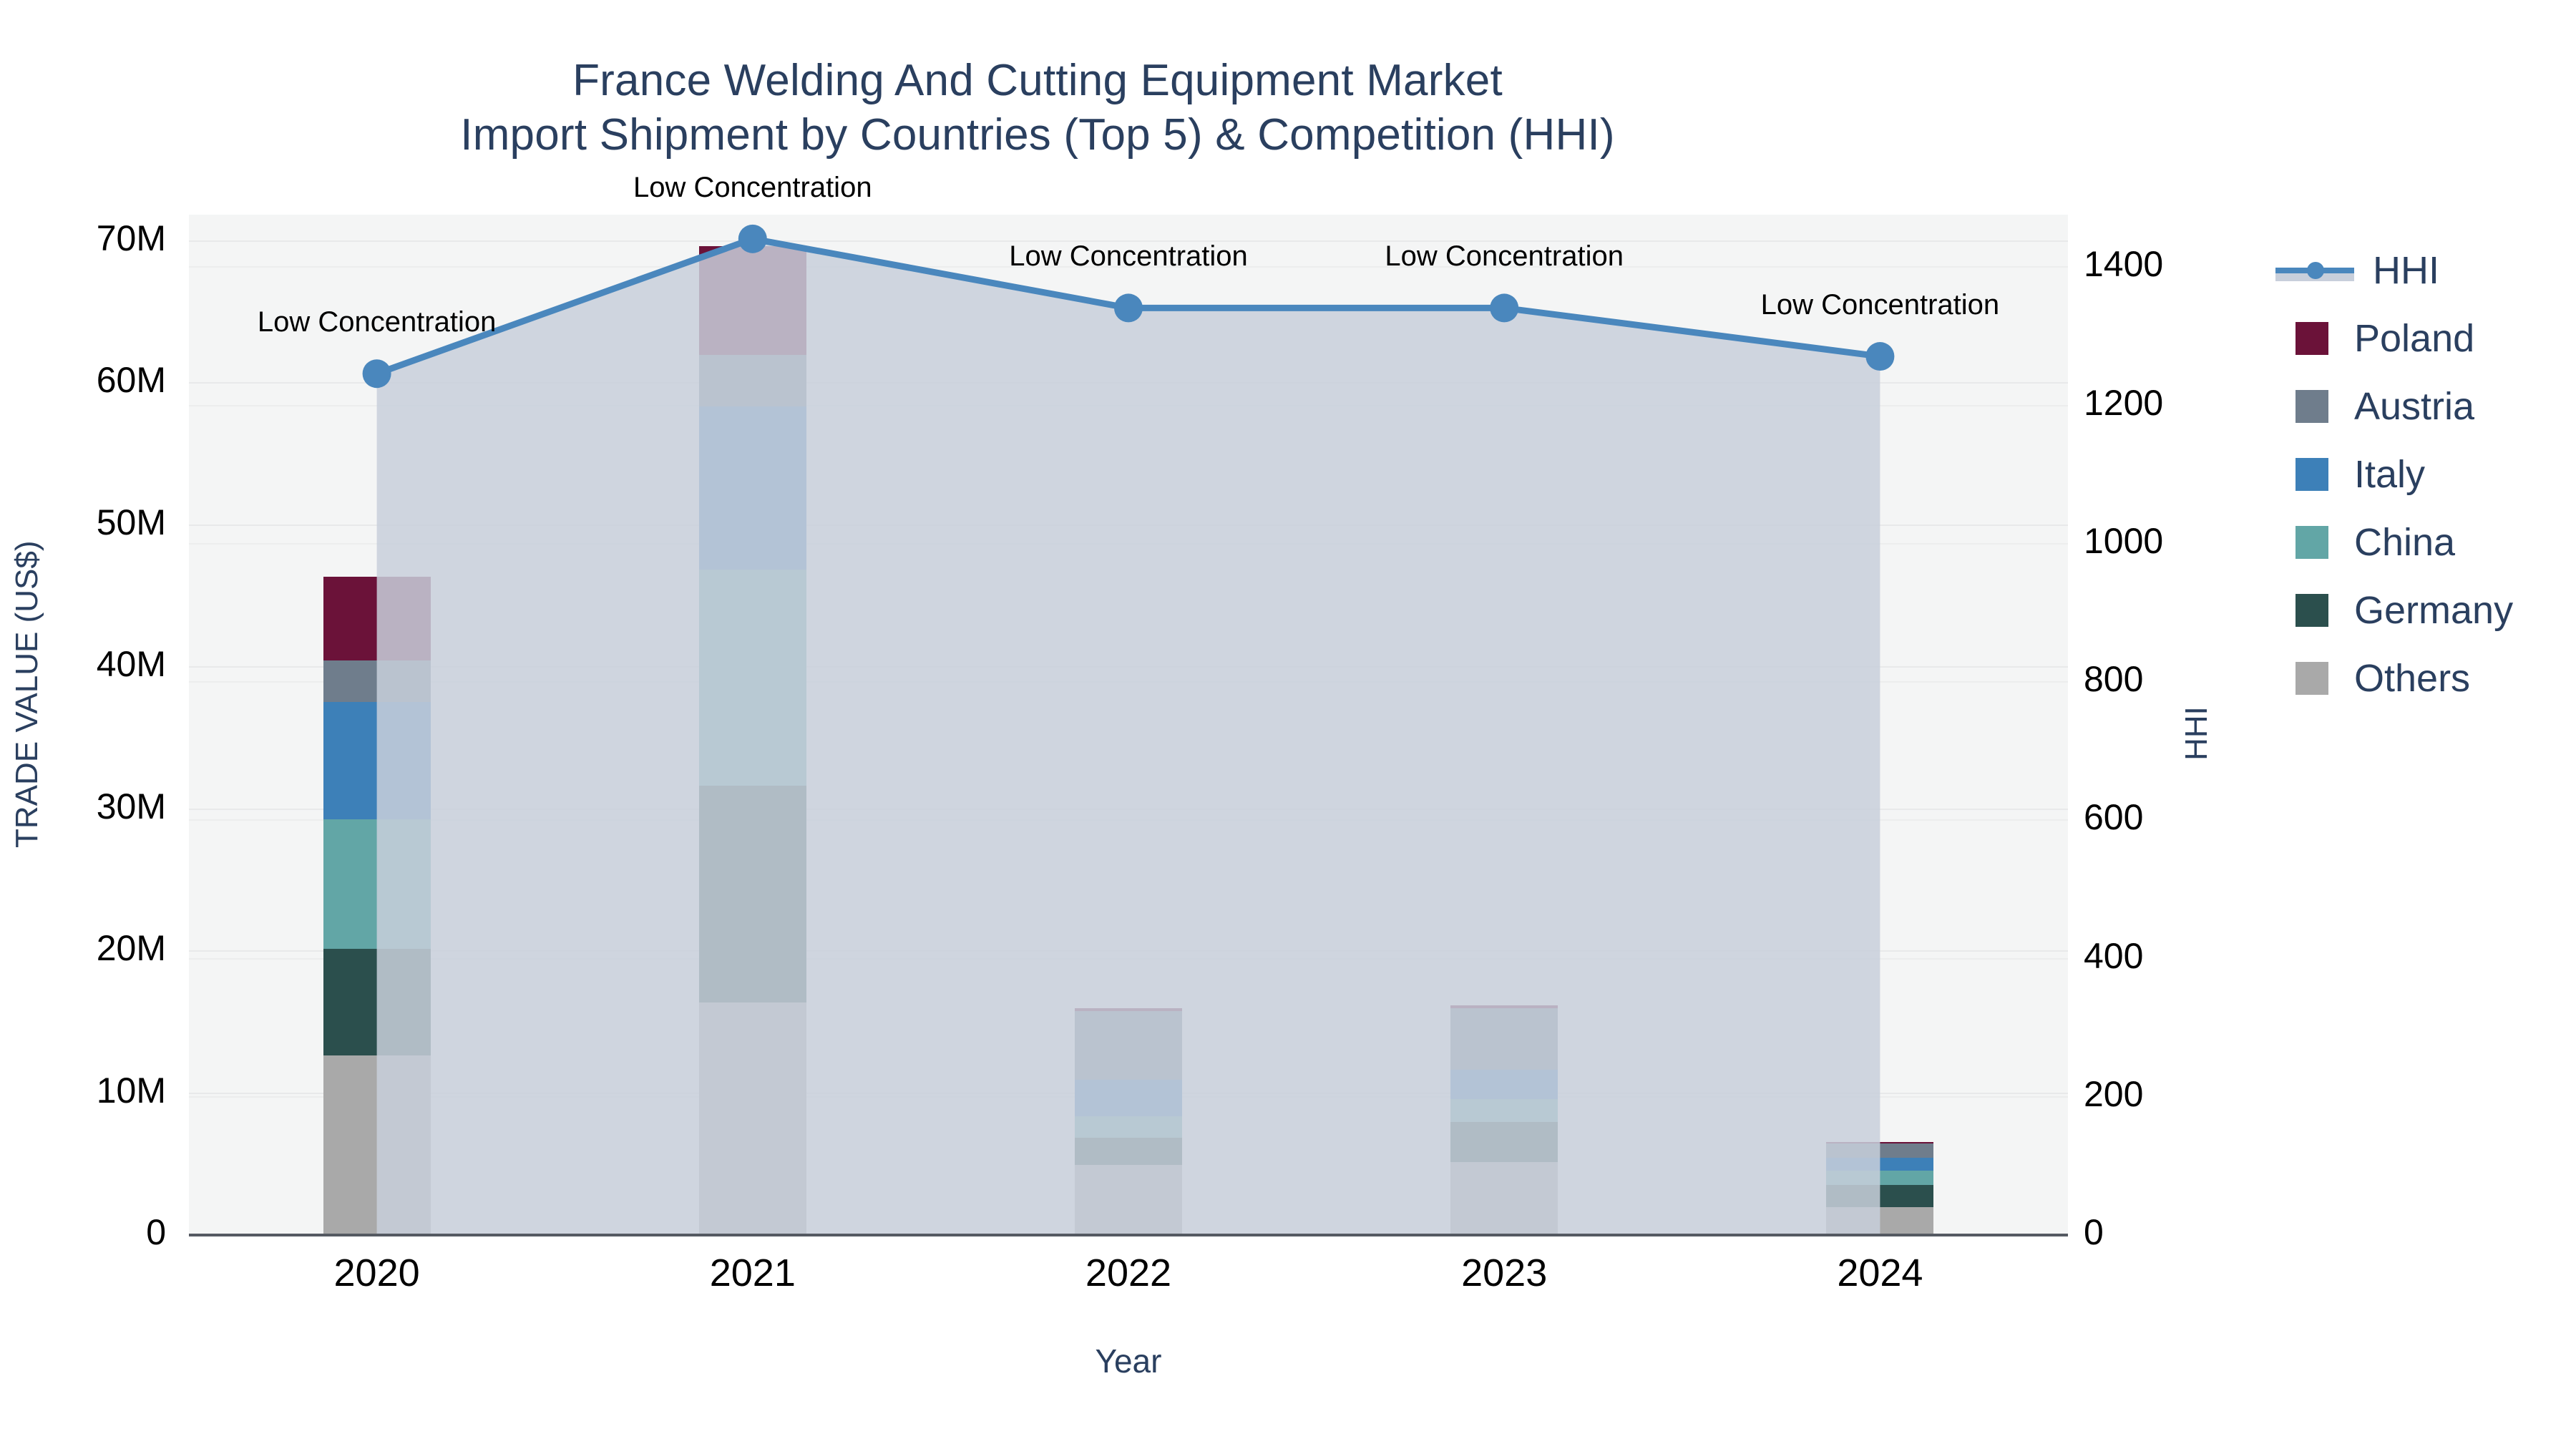 Image resolution: width=2576 pixels, height=1449 pixels. I want to click on legend-item-germany: Germany, so click(2425, 610).